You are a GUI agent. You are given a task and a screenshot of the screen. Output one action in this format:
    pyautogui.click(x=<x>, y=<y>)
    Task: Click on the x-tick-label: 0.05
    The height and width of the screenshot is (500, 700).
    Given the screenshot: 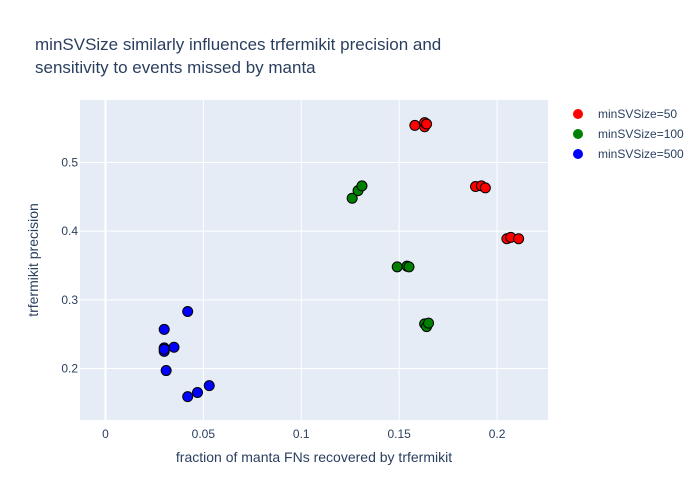 What is the action you would take?
    pyautogui.click(x=204, y=434)
    